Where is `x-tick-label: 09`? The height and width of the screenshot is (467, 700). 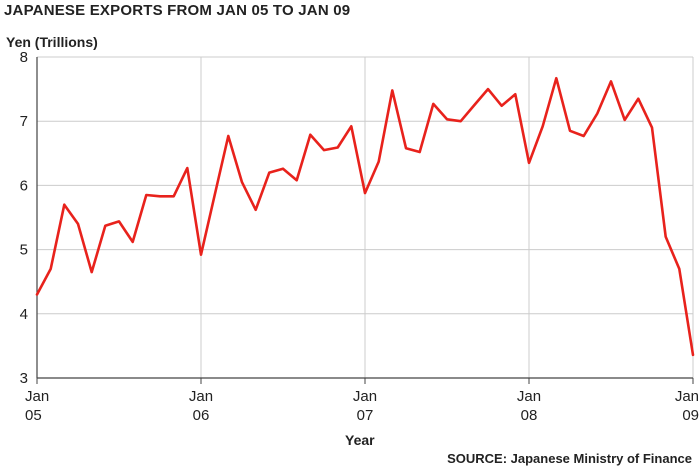
x-tick-label: 09 is located at coordinates (690, 415).